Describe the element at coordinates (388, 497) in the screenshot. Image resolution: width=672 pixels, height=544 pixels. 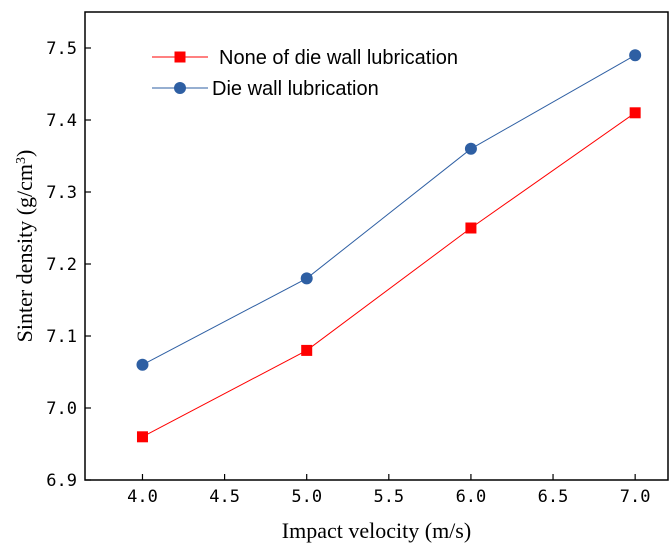
I see `x-tick-label: 5.5` at that location.